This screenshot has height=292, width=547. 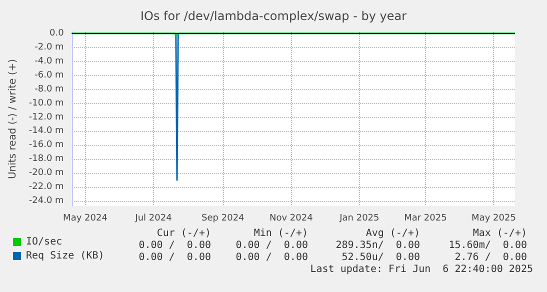 What do you see at coordinates (65, 256) in the screenshot?
I see `legend-label: Req Size (KB)` at bounding box center [65, 256].